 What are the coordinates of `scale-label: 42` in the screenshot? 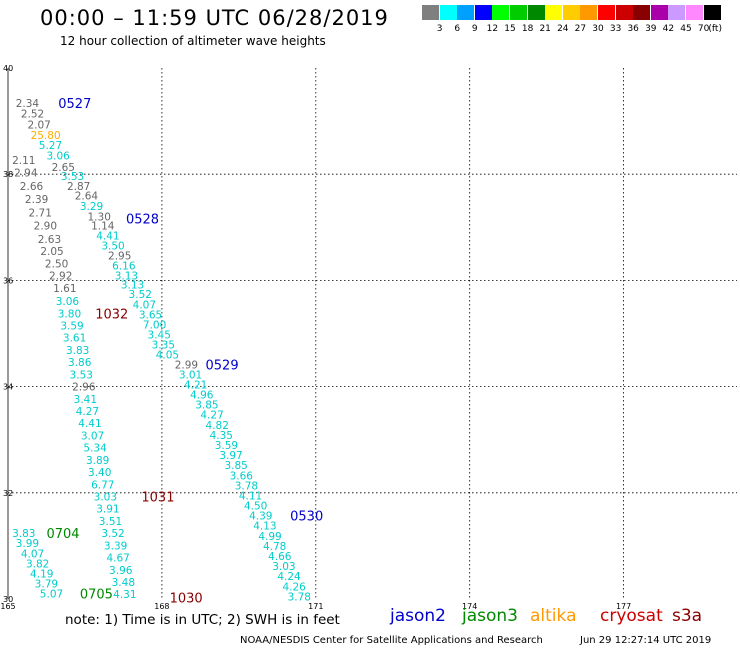 It's located at (668, 29).